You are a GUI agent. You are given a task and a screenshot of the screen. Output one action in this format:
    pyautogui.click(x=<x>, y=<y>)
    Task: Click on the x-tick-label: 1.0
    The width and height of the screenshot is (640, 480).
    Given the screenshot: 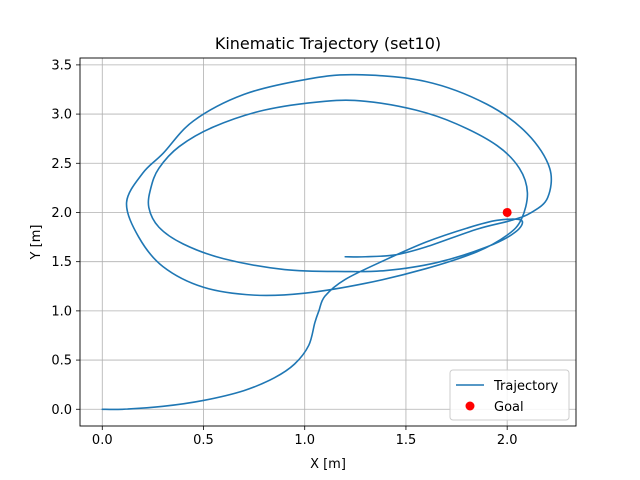 What is the action you would take?
    pyautogui.click(x=304, y=440)
    